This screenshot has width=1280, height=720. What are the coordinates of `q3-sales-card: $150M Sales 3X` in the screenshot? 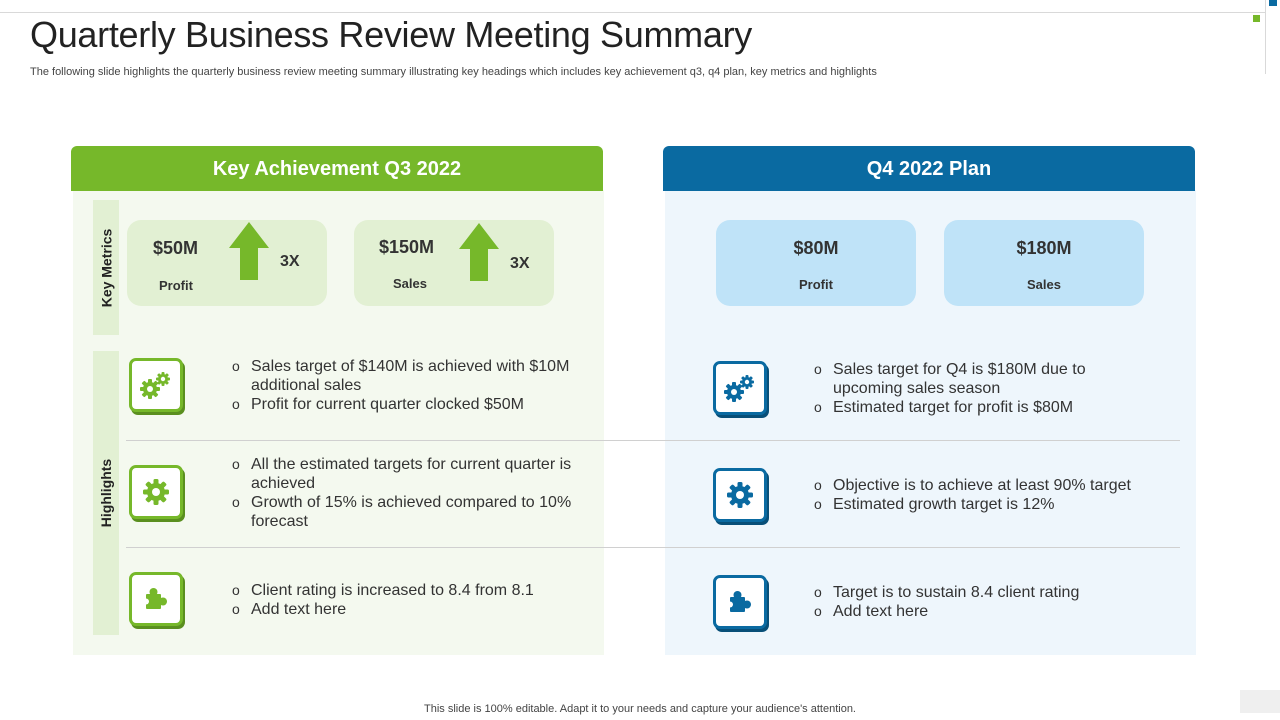 It's located at (454, 263).